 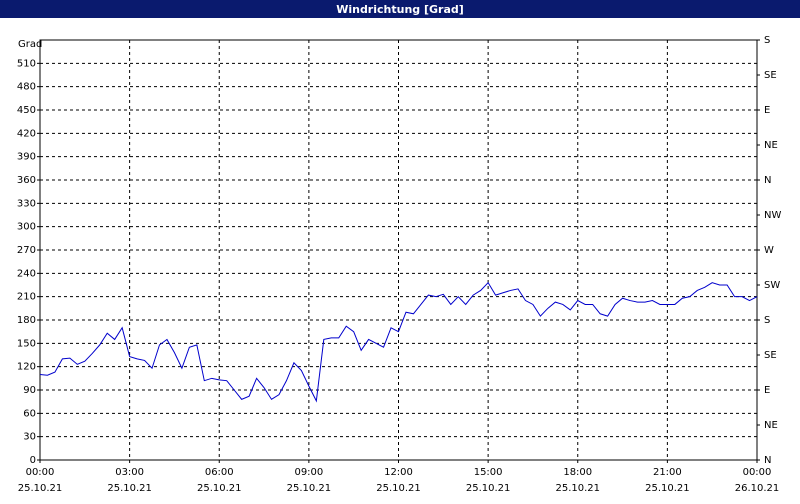 What do you see at coordinates (26, 203) in the screenshot?
I see `y-tick-label: 330` at bounding box center [26, 203].